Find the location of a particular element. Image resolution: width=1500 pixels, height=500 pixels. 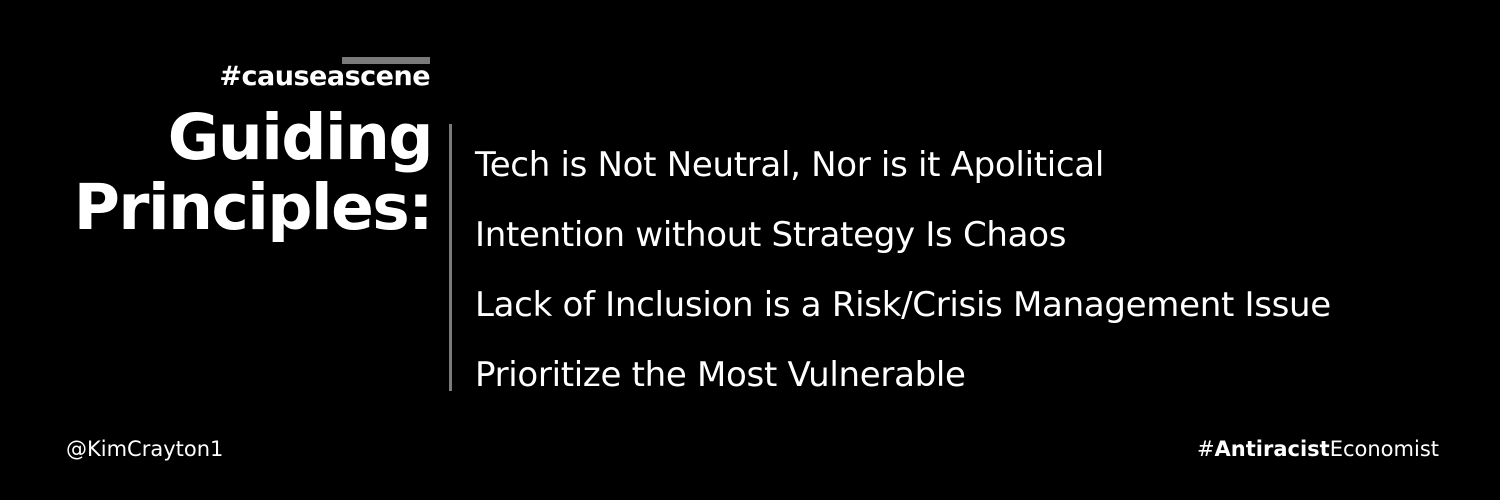

footer-hashtag-prefix: # is located at coordinates (1205, 449).